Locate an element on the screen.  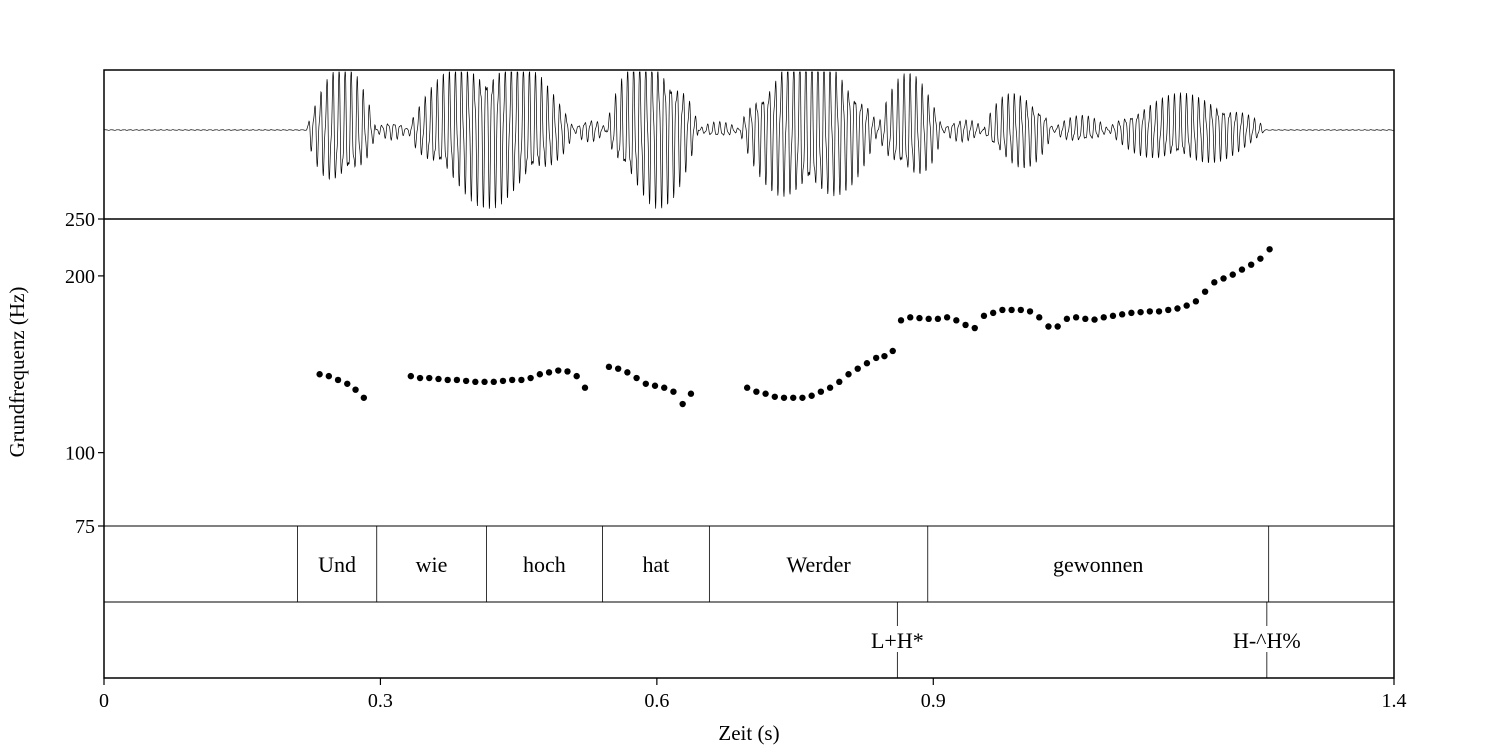
x-tick-label: 1.4 is located at coordinates (1394, 701).